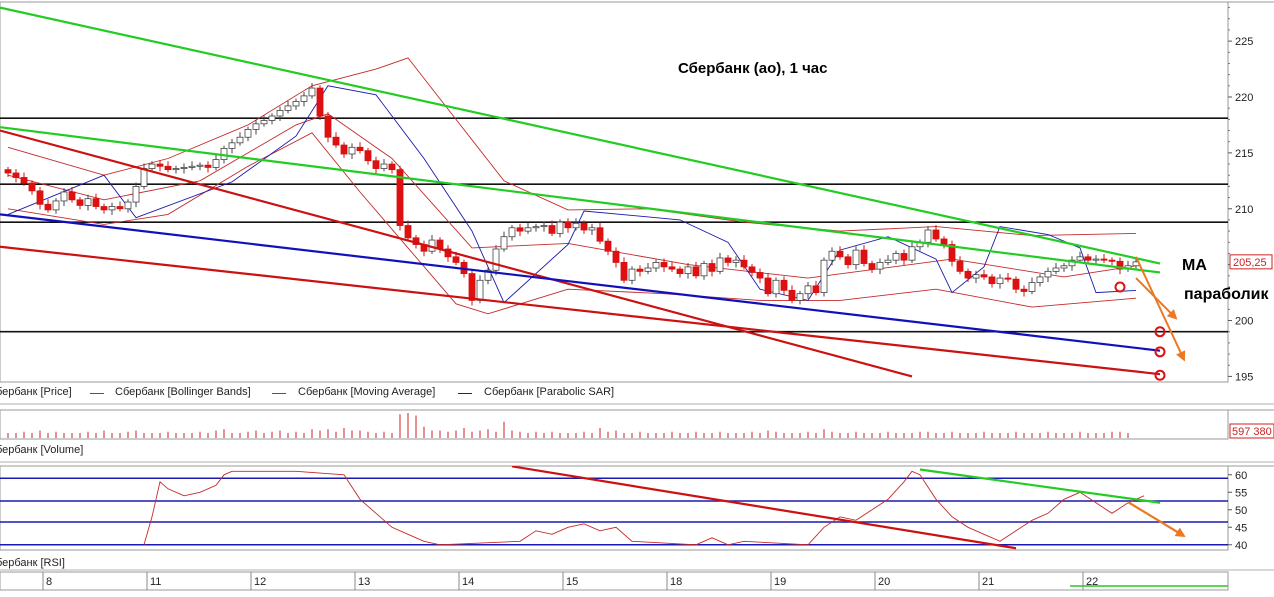 Image resolution: width=1274 pixels, height=597 pixels. Describe the element at coordinates (1244, 210) in the screenshot. I see `price-ytick-label-210: 210` at that location.